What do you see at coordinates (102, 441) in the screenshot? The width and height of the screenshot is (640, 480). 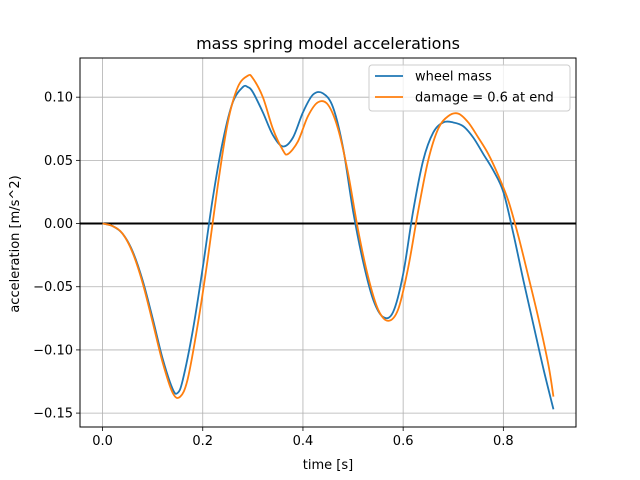 I see `x-tick-label: 0.0` at bounding box center [102, 441].